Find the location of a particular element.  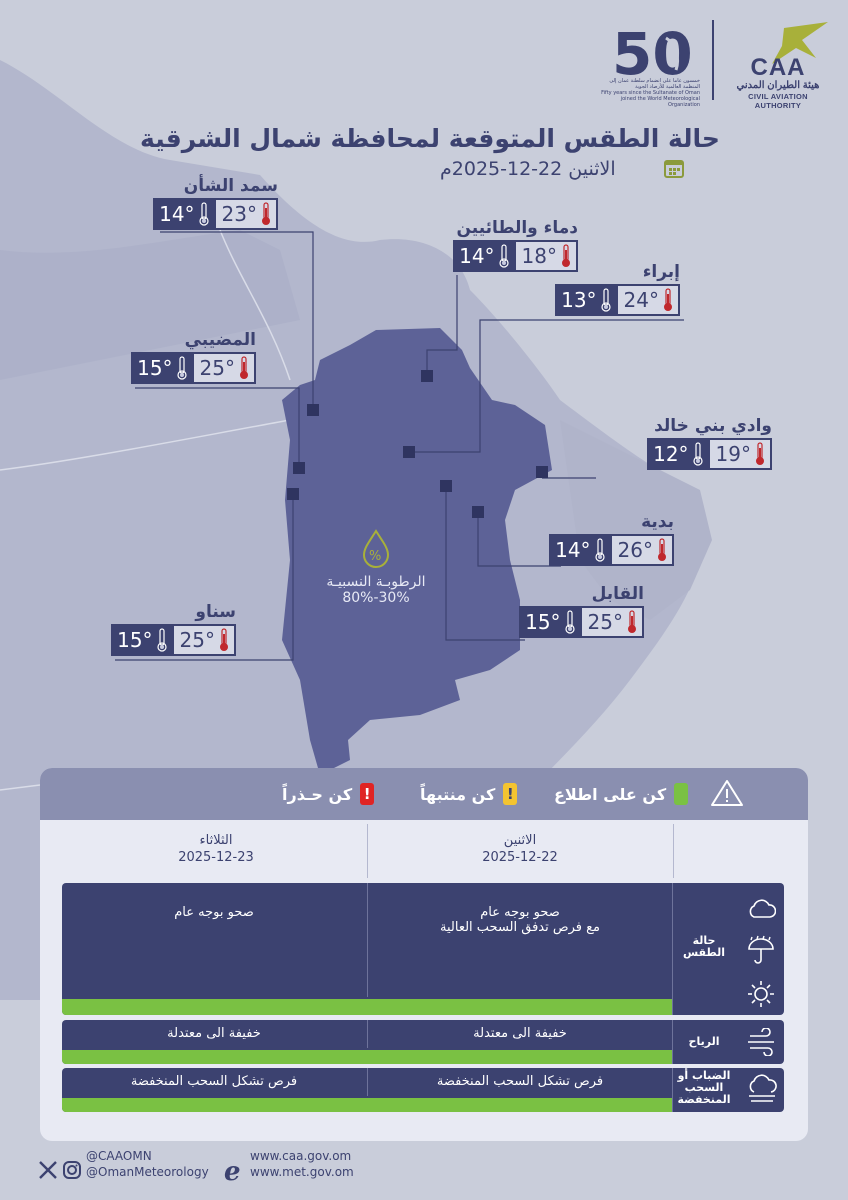

min-temp: 14° is located at coordinates (183, 214).